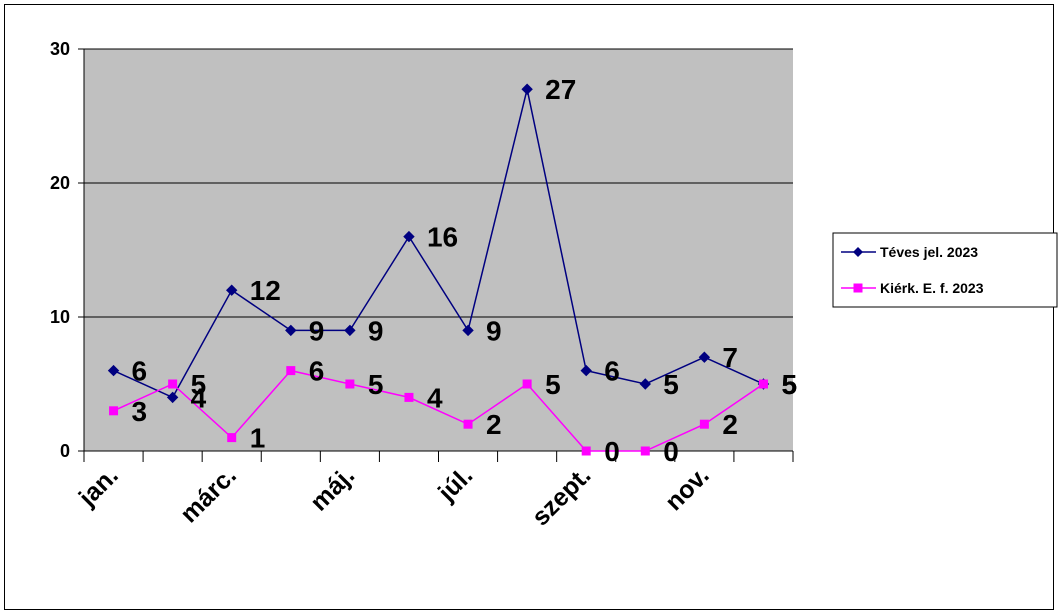  Describe the element at coordinates (929, 252) in the screenshot. I see `legend-label: Téves jel. 2023` at that location.